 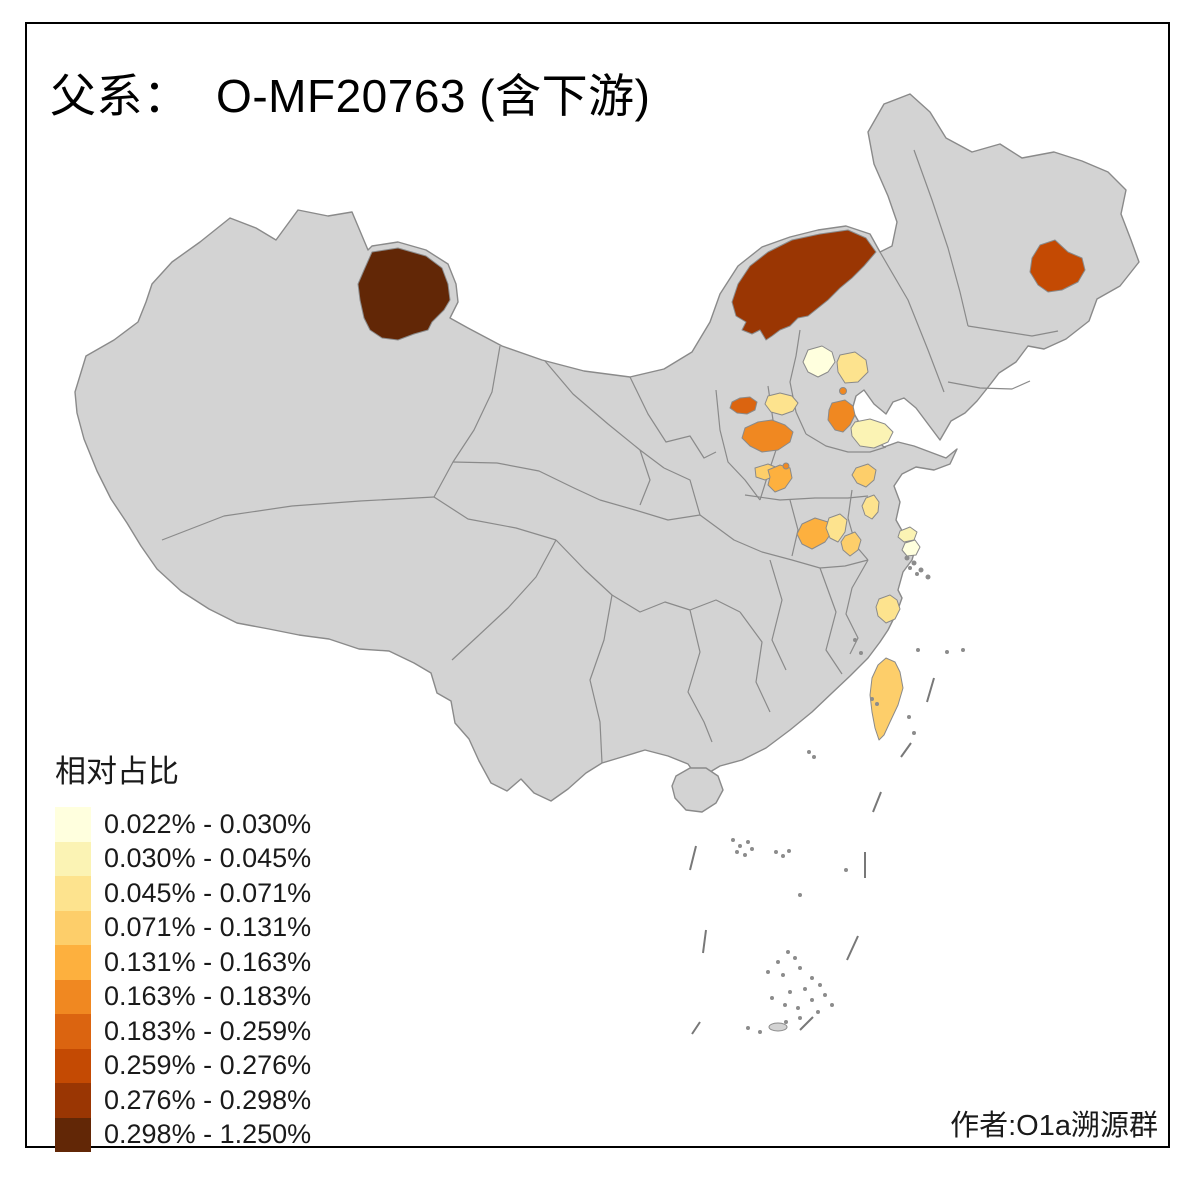 What do you see at coordinates (208, 858) in the screenshot?
I see `legend-class-label: 0.030% - 0.045%` at bounding box center [208, 858].